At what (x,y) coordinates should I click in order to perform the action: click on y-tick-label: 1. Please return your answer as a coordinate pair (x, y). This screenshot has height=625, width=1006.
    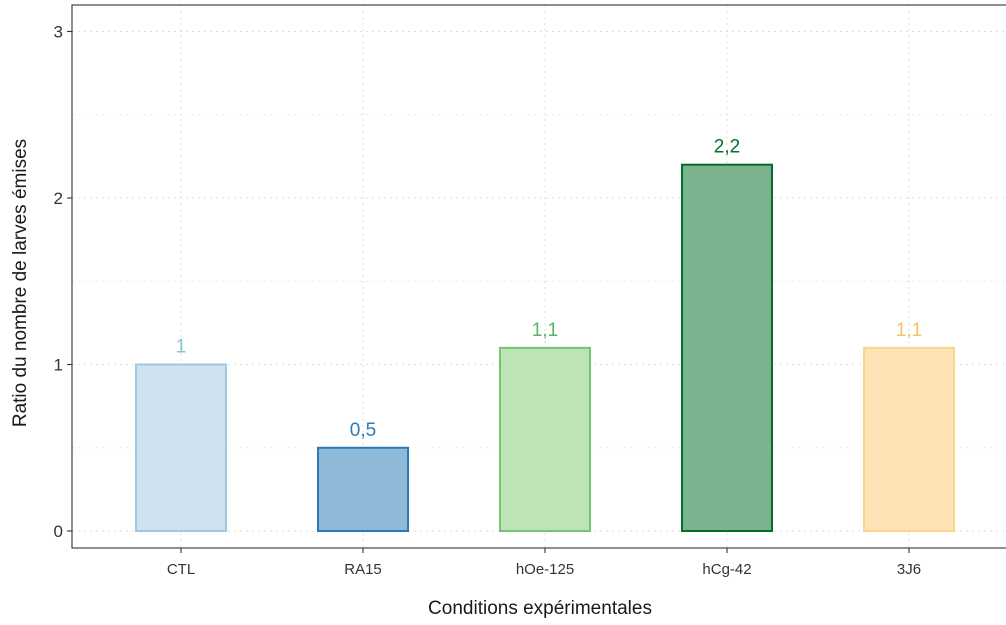
    Looking at the image, I should click on (58, 365).